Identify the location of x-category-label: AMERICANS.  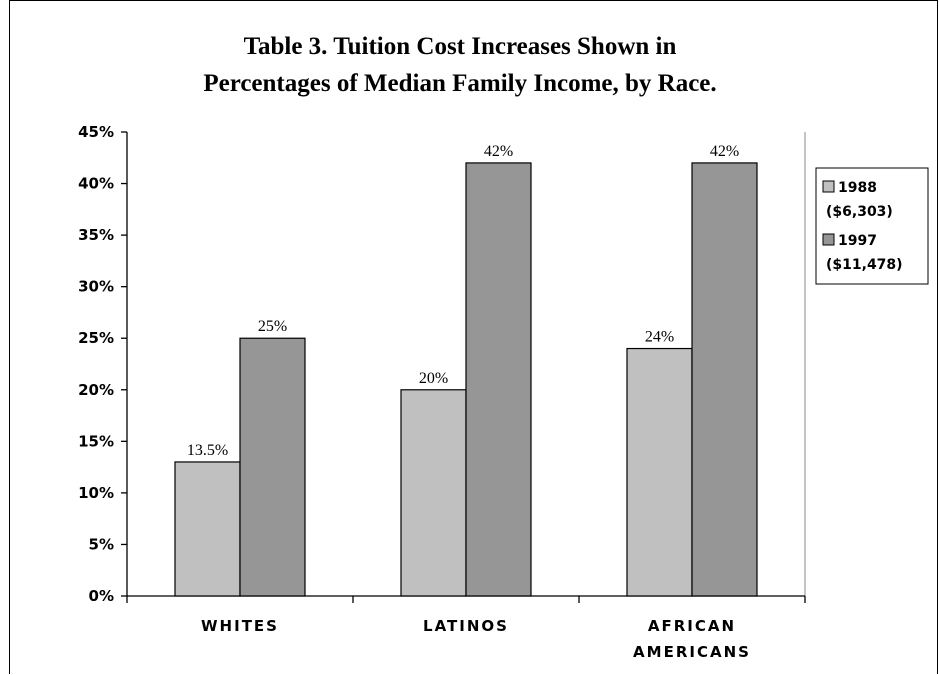
(692, 652).